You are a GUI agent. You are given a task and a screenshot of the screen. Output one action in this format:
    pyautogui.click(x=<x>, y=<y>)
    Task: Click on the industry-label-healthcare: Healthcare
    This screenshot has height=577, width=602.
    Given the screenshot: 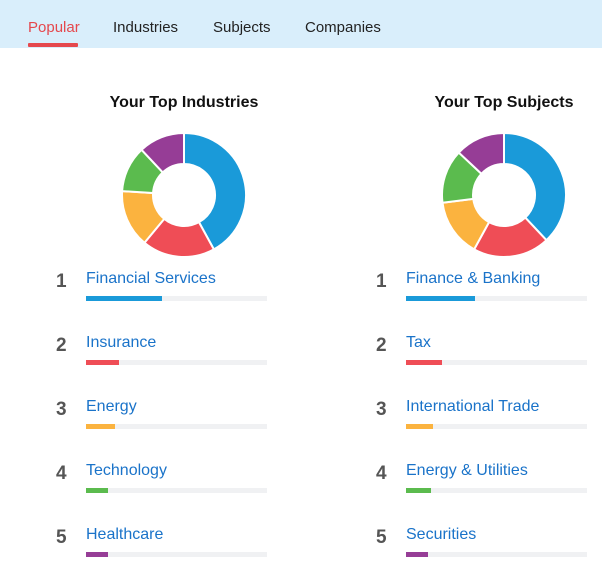 What is the action you would take?
    pyautogui.click(x=125, y=534)
    